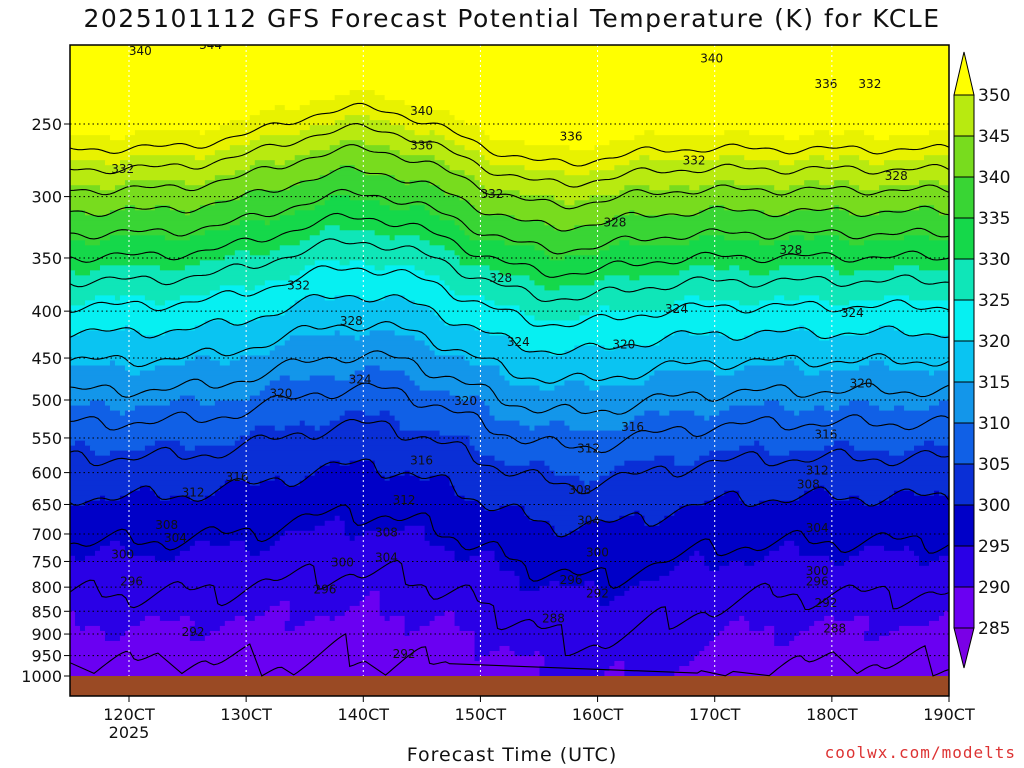  I want to click on contour-label: 292, so click(597, 594).